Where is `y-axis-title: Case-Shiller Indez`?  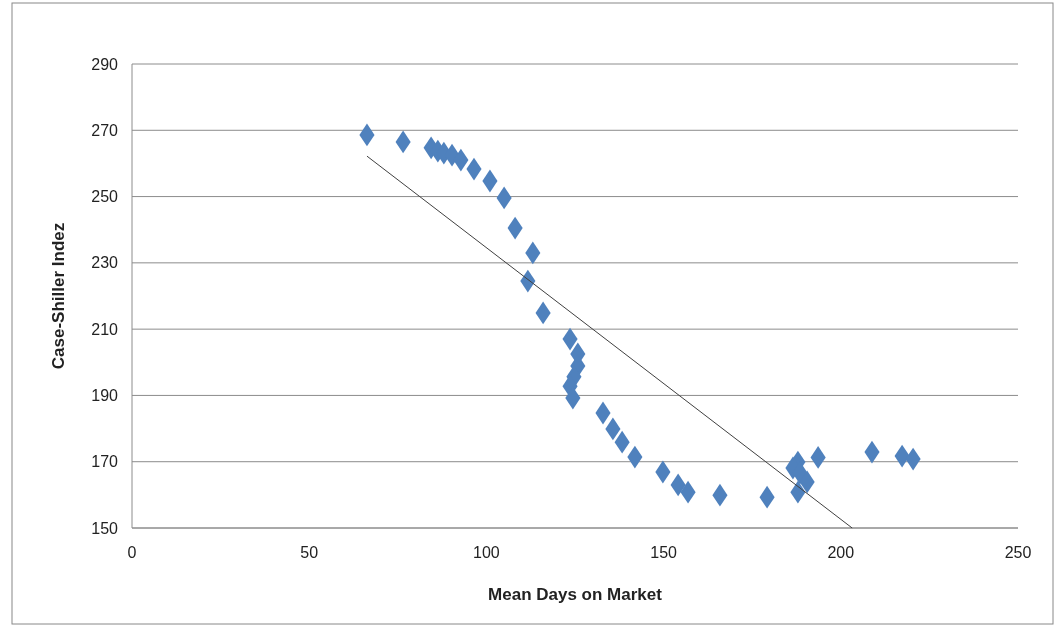
y-axis-title: Case-Shiller Indez is located at coordinates (58, 296).